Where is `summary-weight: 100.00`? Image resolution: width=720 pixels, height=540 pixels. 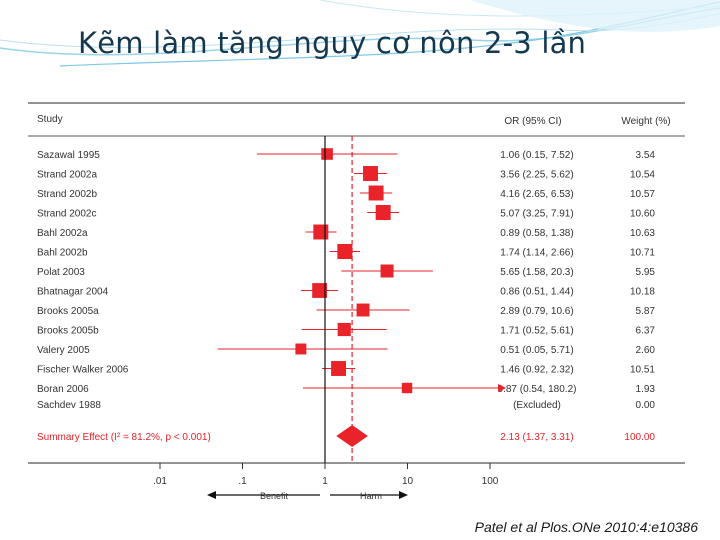
summary-weight: 100.00 is located at coordinates (639, 437).